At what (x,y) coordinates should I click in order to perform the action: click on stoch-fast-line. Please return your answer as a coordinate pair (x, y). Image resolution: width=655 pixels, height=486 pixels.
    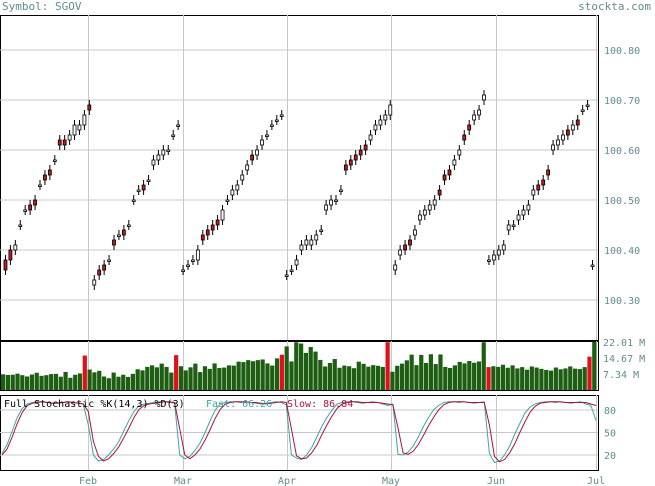
    Looking at the image, I should click on (299, 432).